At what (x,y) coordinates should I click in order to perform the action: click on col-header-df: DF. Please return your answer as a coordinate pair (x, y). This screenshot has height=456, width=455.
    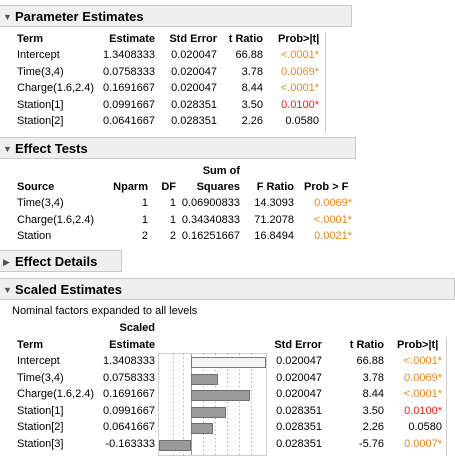
    Looking at the image, I should click on (168, 187).